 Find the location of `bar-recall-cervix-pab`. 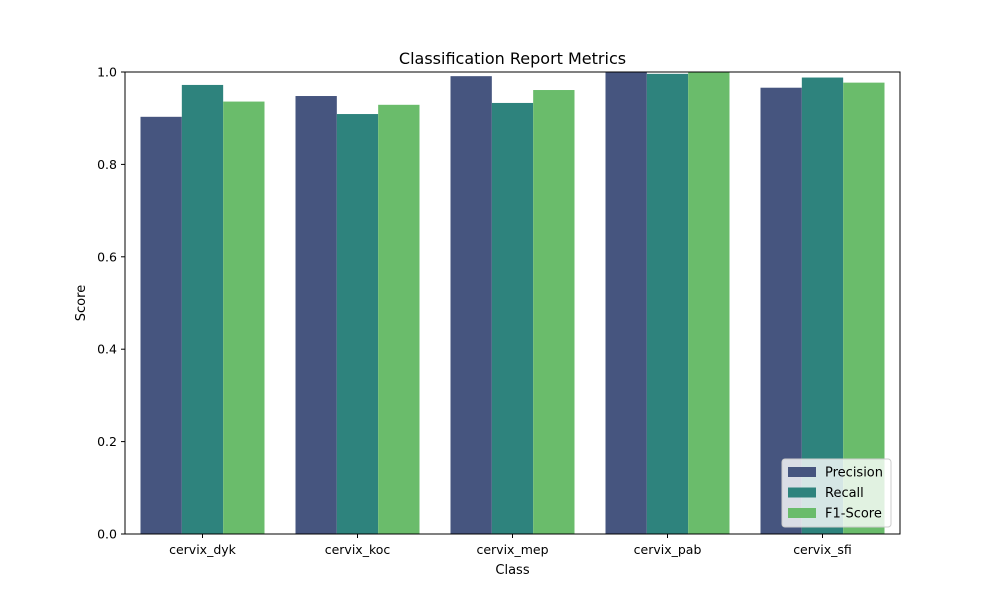

bar-recall-cervix-pab is located at coordinates (667, 303).